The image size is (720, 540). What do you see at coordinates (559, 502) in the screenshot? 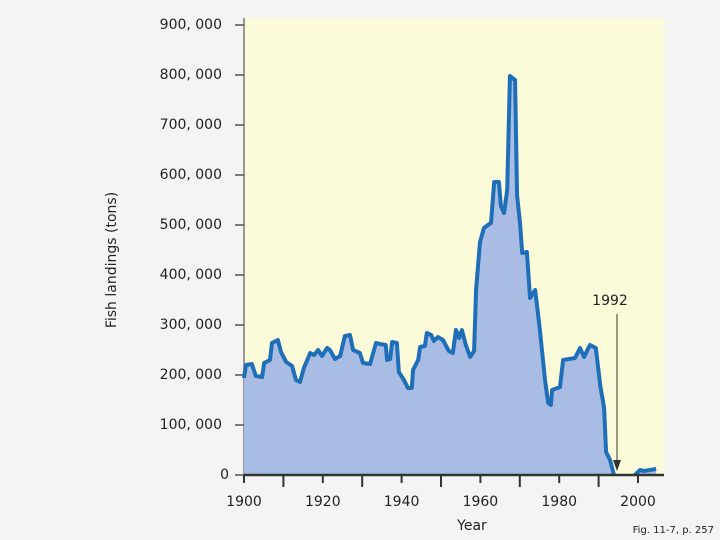
I see `x-tick-label: 1980` at bounding box center [559, 502].